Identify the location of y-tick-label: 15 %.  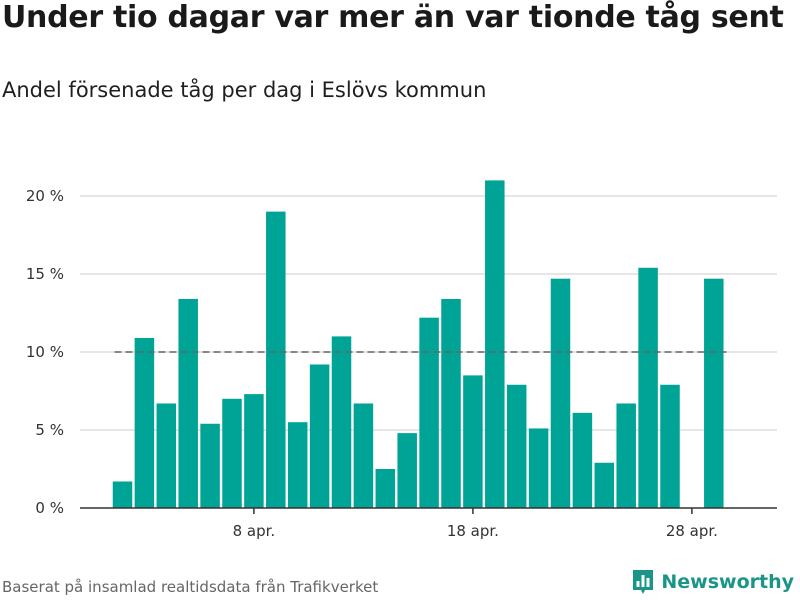
(45, 274).